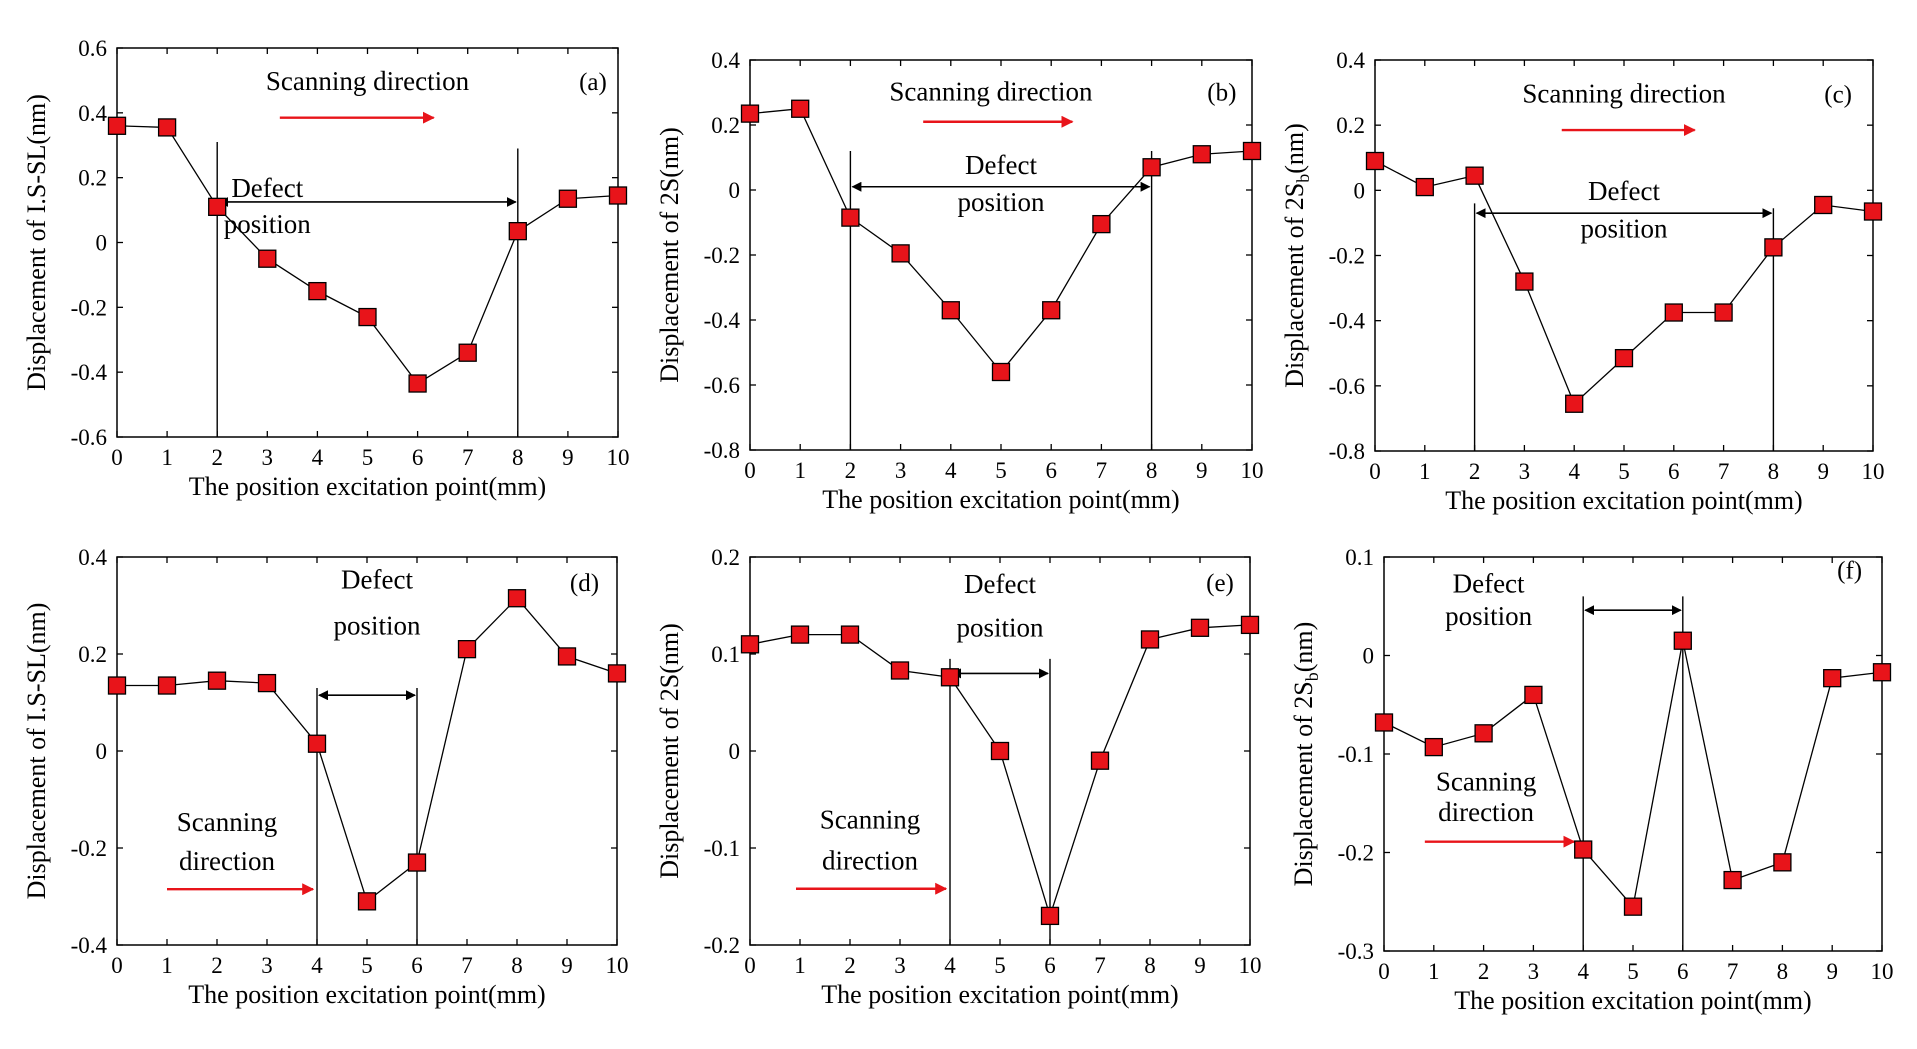 Image resolution: width=1917 pixels, height=1049 pixels. I want to click on y-axis-title-suffix: (nm), so click(1294, 148).